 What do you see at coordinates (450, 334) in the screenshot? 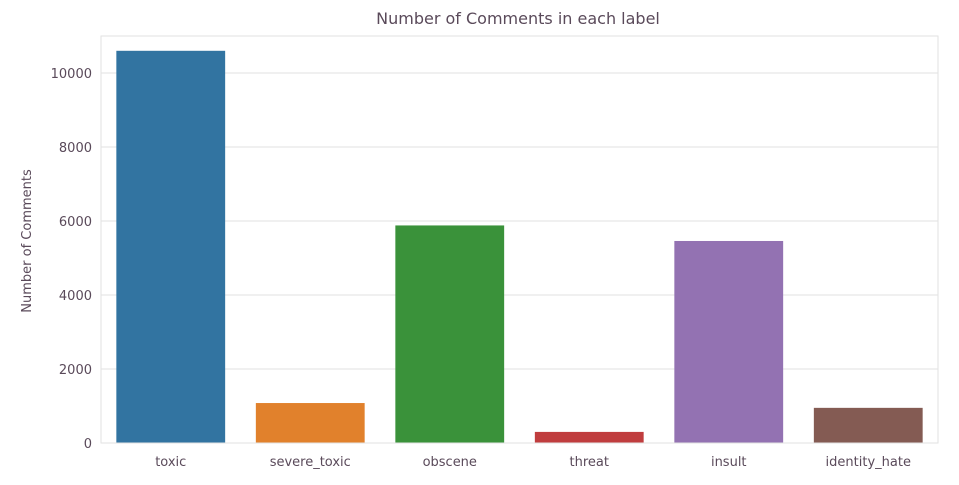
I see `bar-obscene` at bounding box center [450, 334].